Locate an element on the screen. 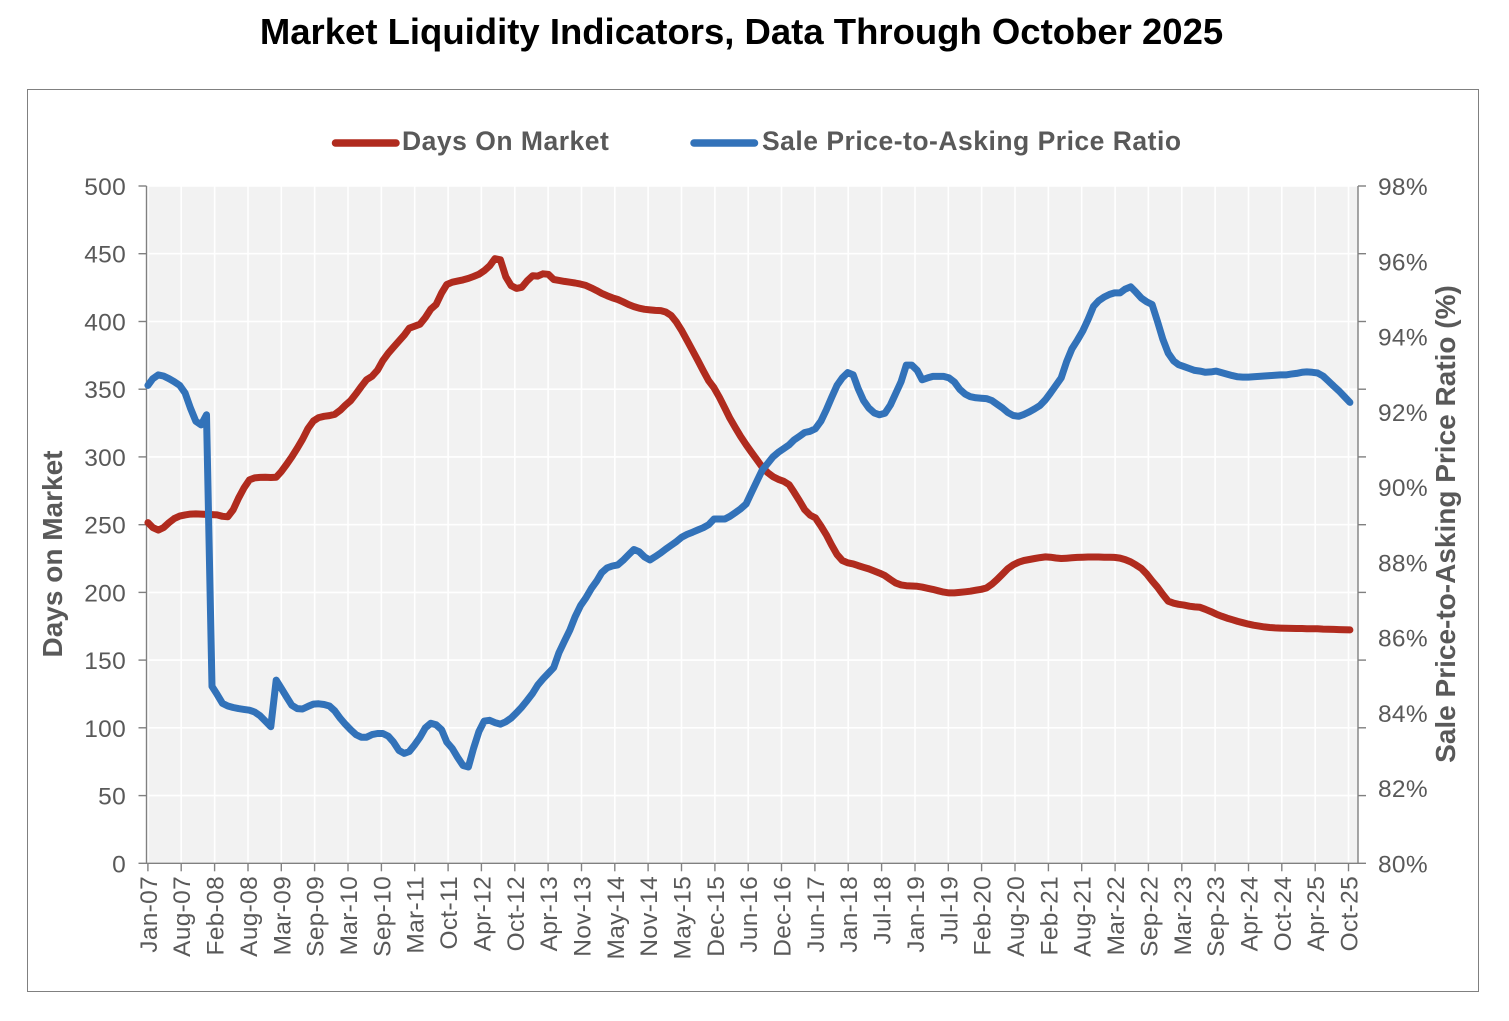 The width and height of the screenshot is (1509, 1021). svg-text: Sep-10 is located at coordinates (382, 916).